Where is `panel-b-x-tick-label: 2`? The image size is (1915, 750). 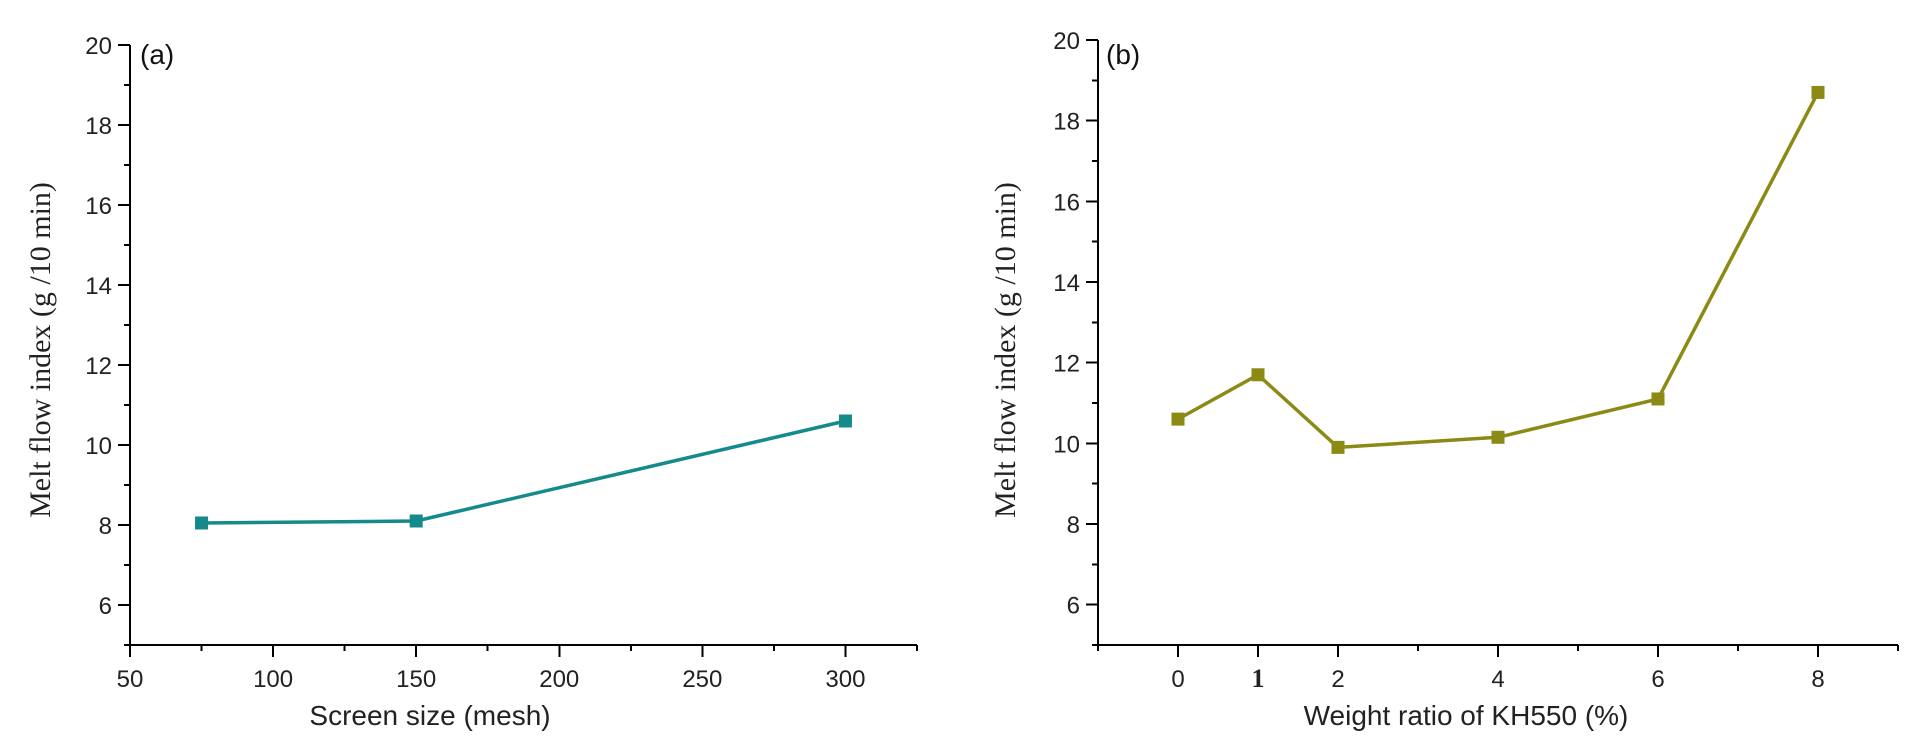 panel-b-x-tick-label: 2 is located at coordinates (1337, 679).